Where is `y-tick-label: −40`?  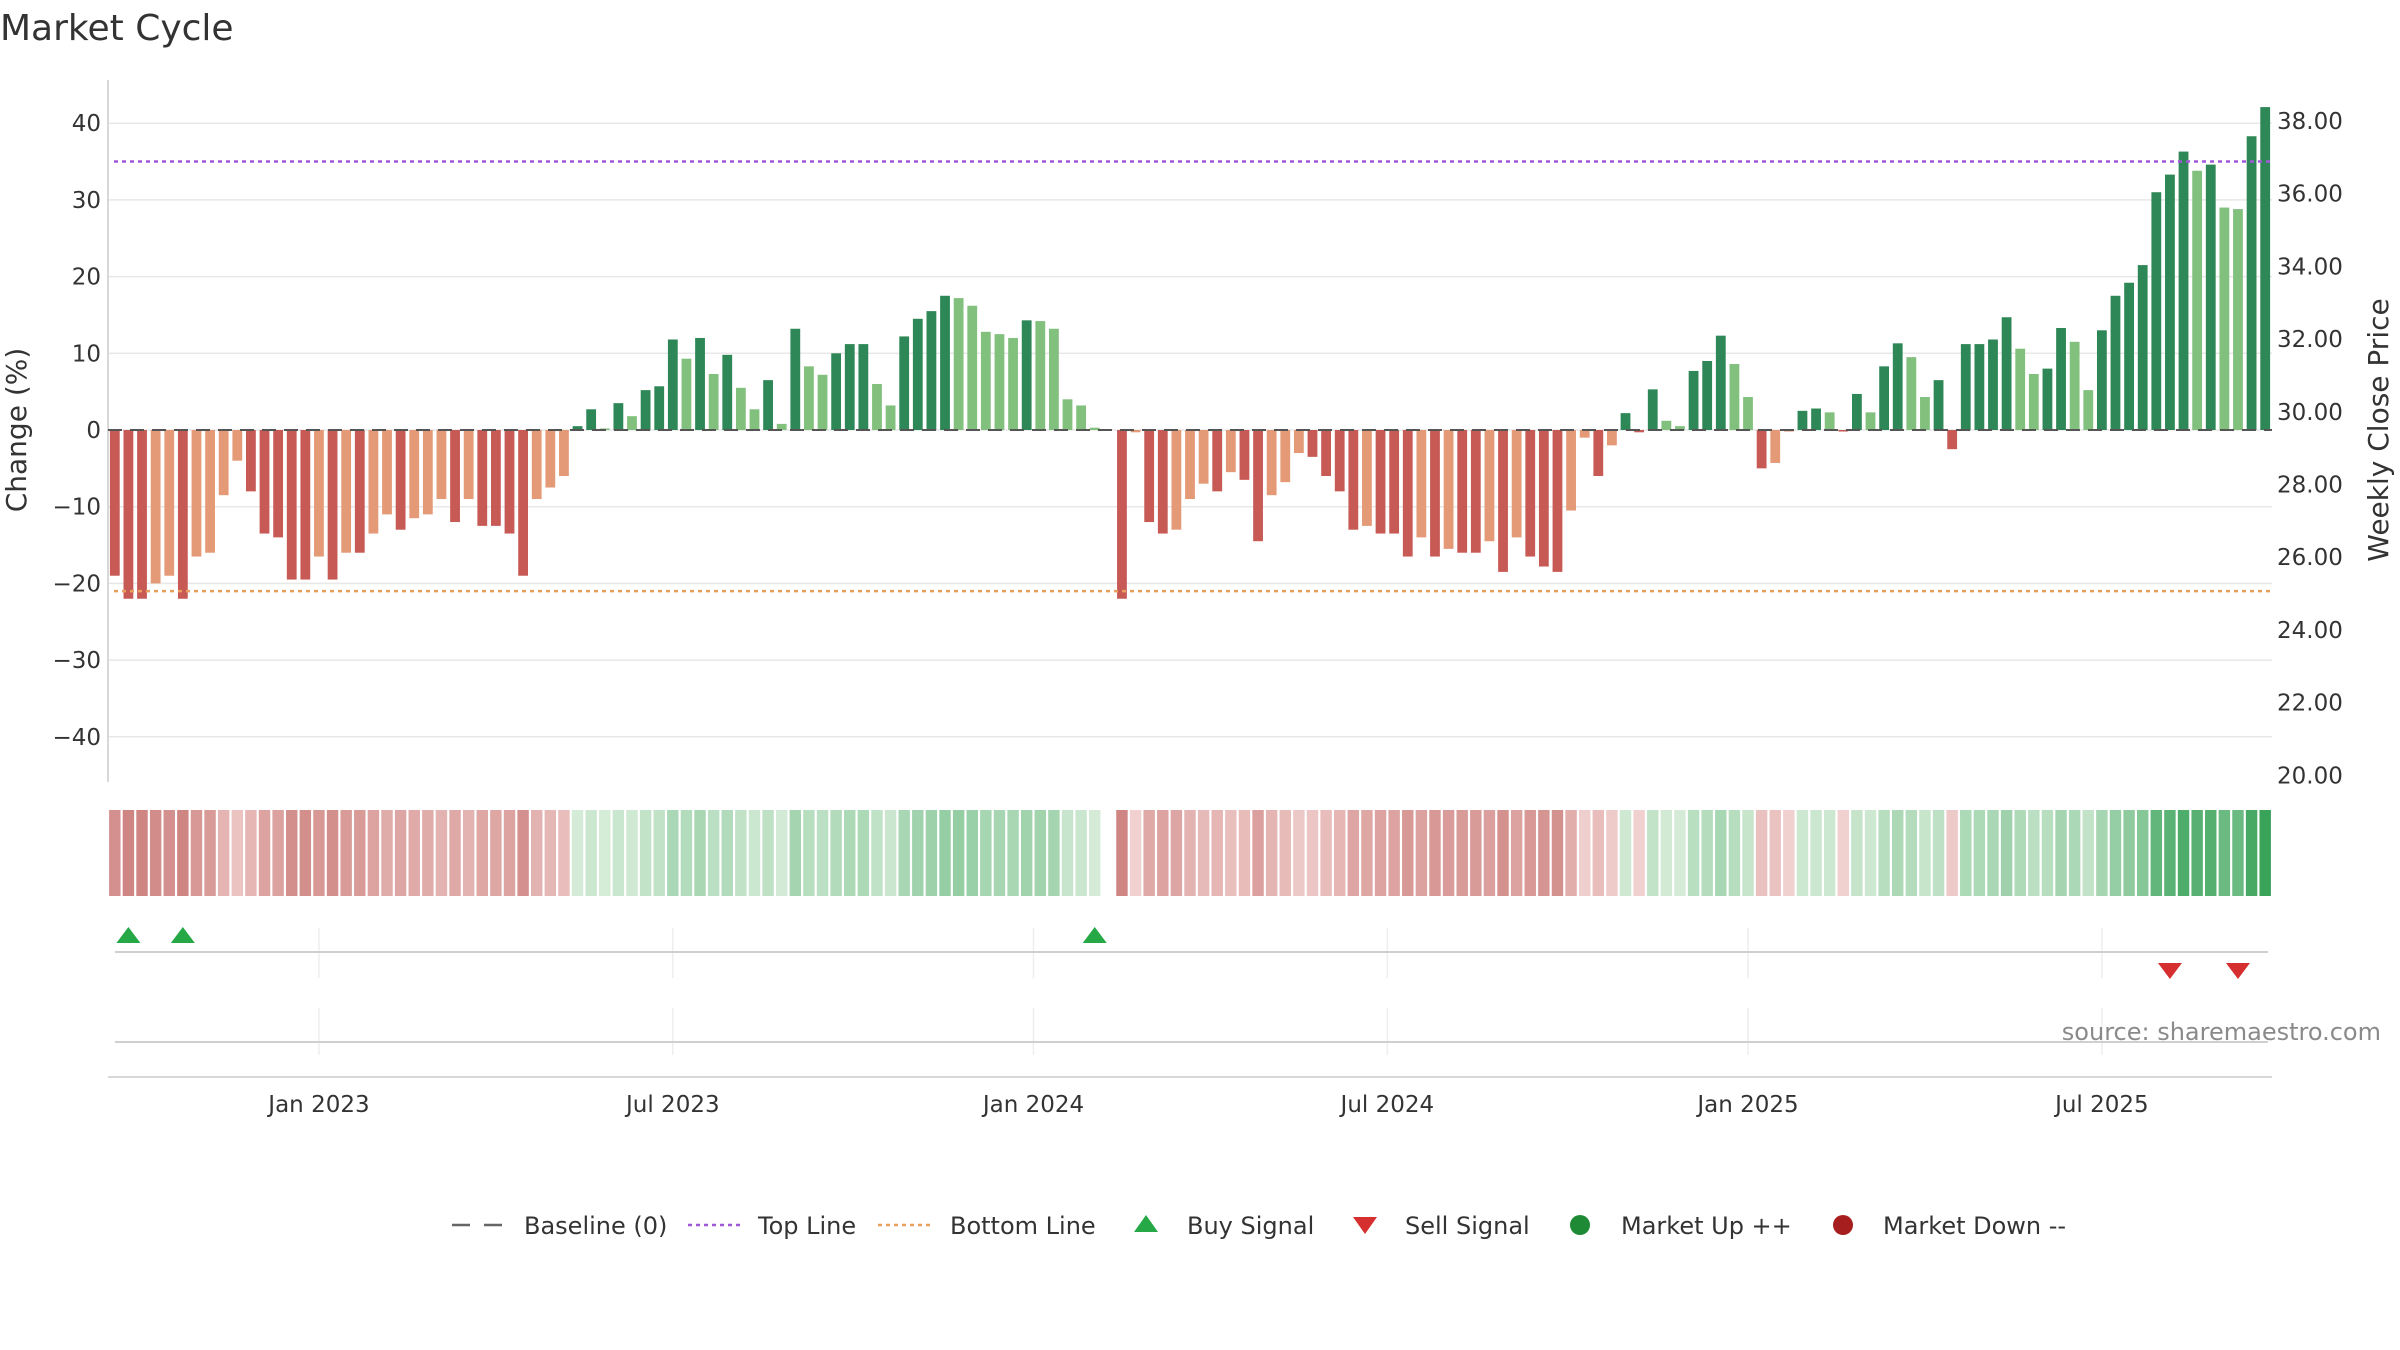
y-tick-label: −40 is located at coordinates (76, 738).